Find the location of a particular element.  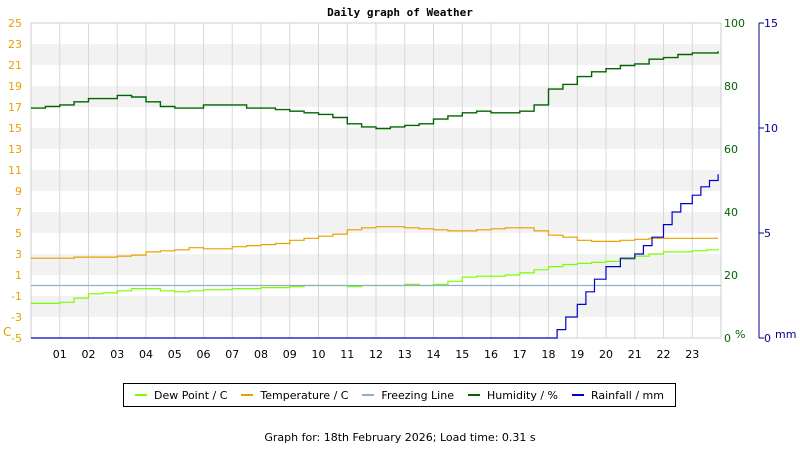

series-line-temperature-c is located at coordinates (375, 242).